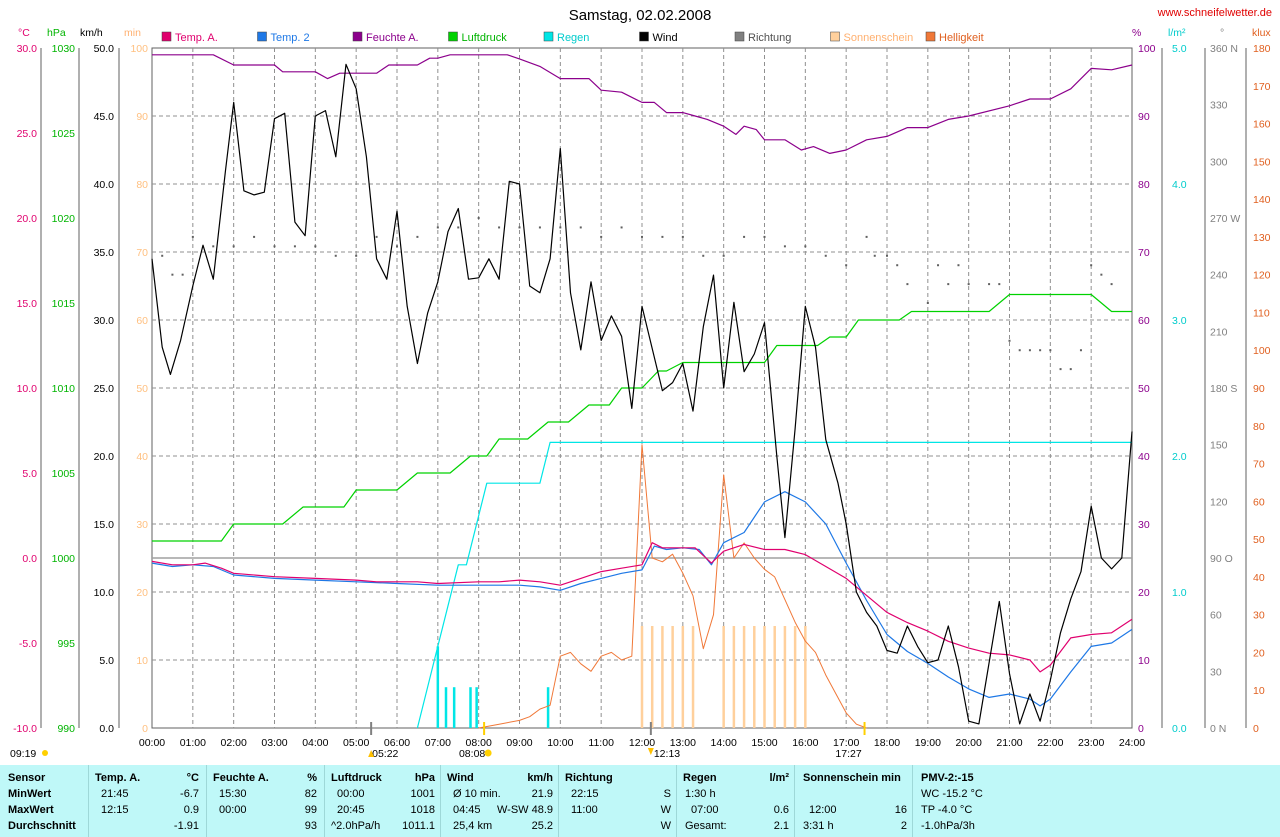 Image resolution: width=1280 pixels, height=837 pixels. What do you see at coordinates (642, 607) in the screenshot?
I see `temp-line` at bounding box center [642, 607].